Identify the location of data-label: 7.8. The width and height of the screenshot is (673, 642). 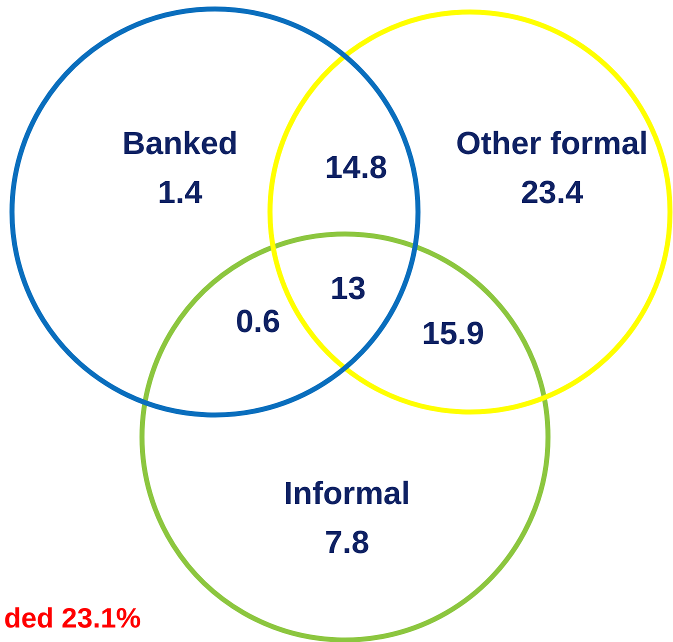
(347, 542).